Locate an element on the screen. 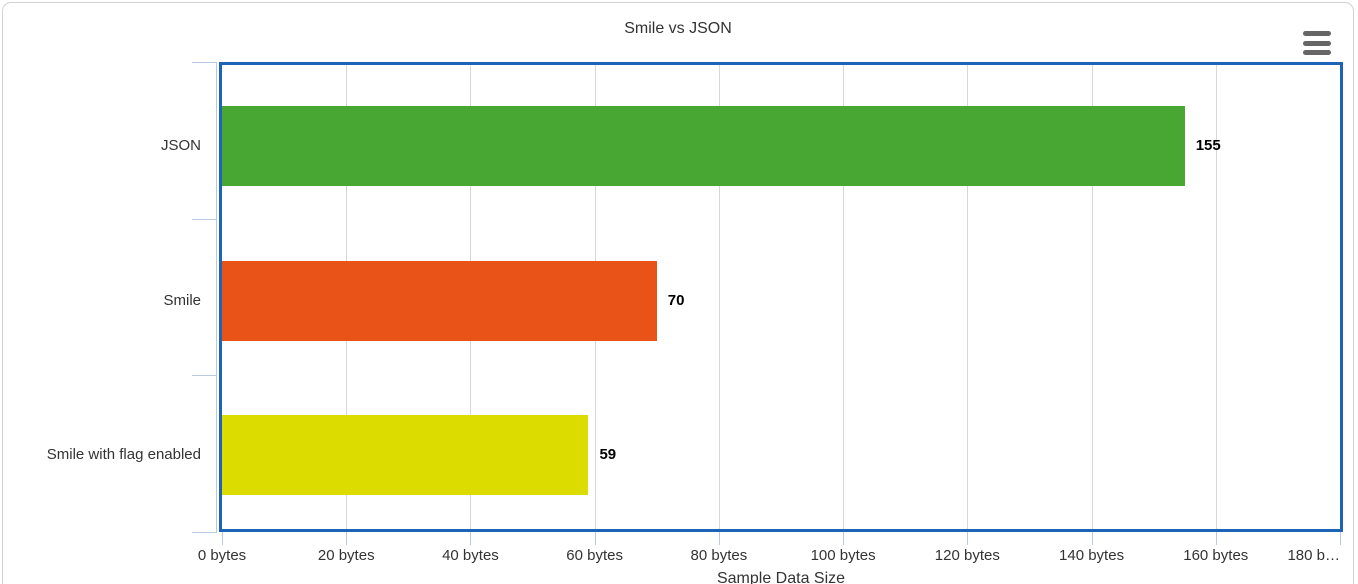  x-tick-label: 80 bytes is located at coordinates (719, 555).